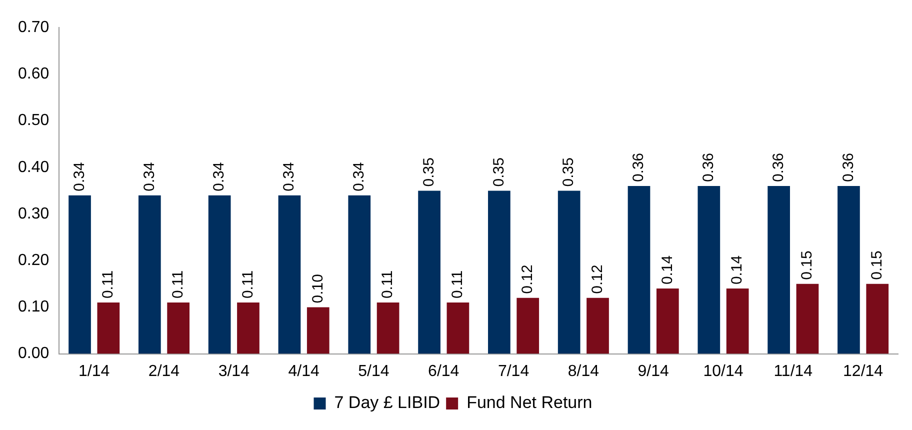 The height and width of the screenshot is (430, 912). I want to click on y-tick-label: 0.00, so click(34, 353).